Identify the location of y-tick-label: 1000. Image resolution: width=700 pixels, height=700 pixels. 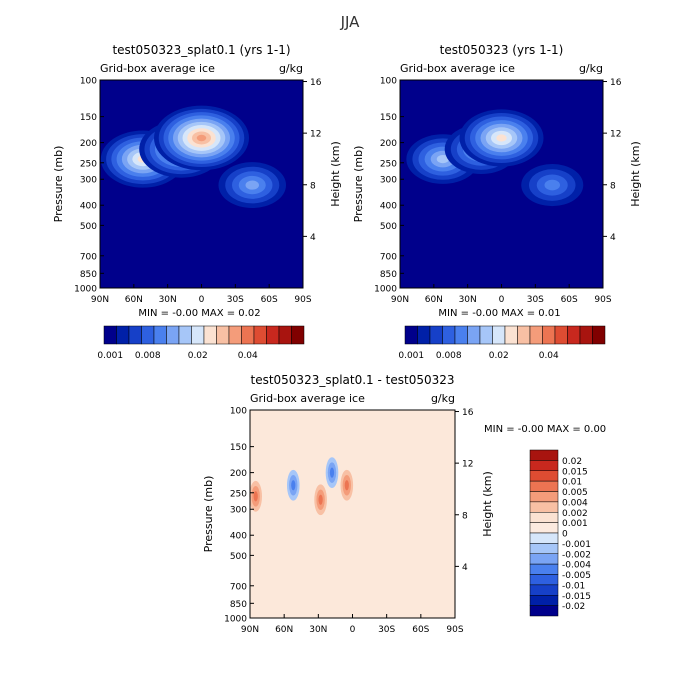
(235, 620).